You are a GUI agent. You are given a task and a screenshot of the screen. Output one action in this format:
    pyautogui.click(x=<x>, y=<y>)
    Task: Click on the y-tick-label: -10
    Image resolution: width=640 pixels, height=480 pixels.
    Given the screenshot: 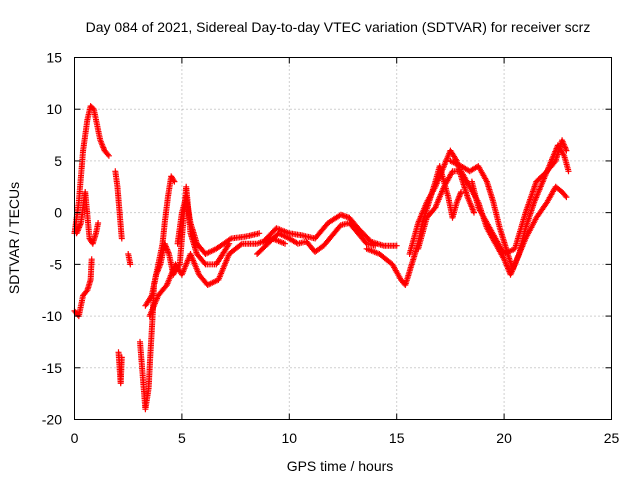 What is the action you would take?
    pyautogui.click(x=52, y=316)
    